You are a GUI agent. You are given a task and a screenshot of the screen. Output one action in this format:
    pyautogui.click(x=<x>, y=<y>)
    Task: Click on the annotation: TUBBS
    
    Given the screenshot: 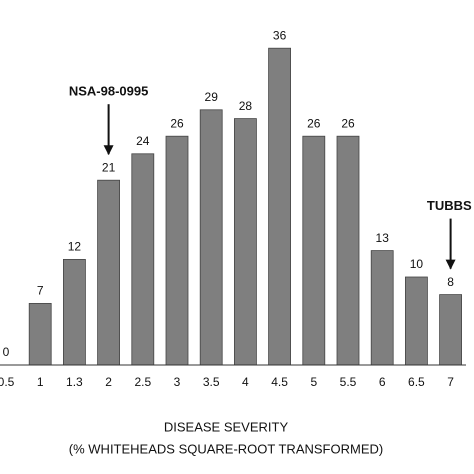 What is the action you would take?
    pyautogui.click(x=449, y=205)
    